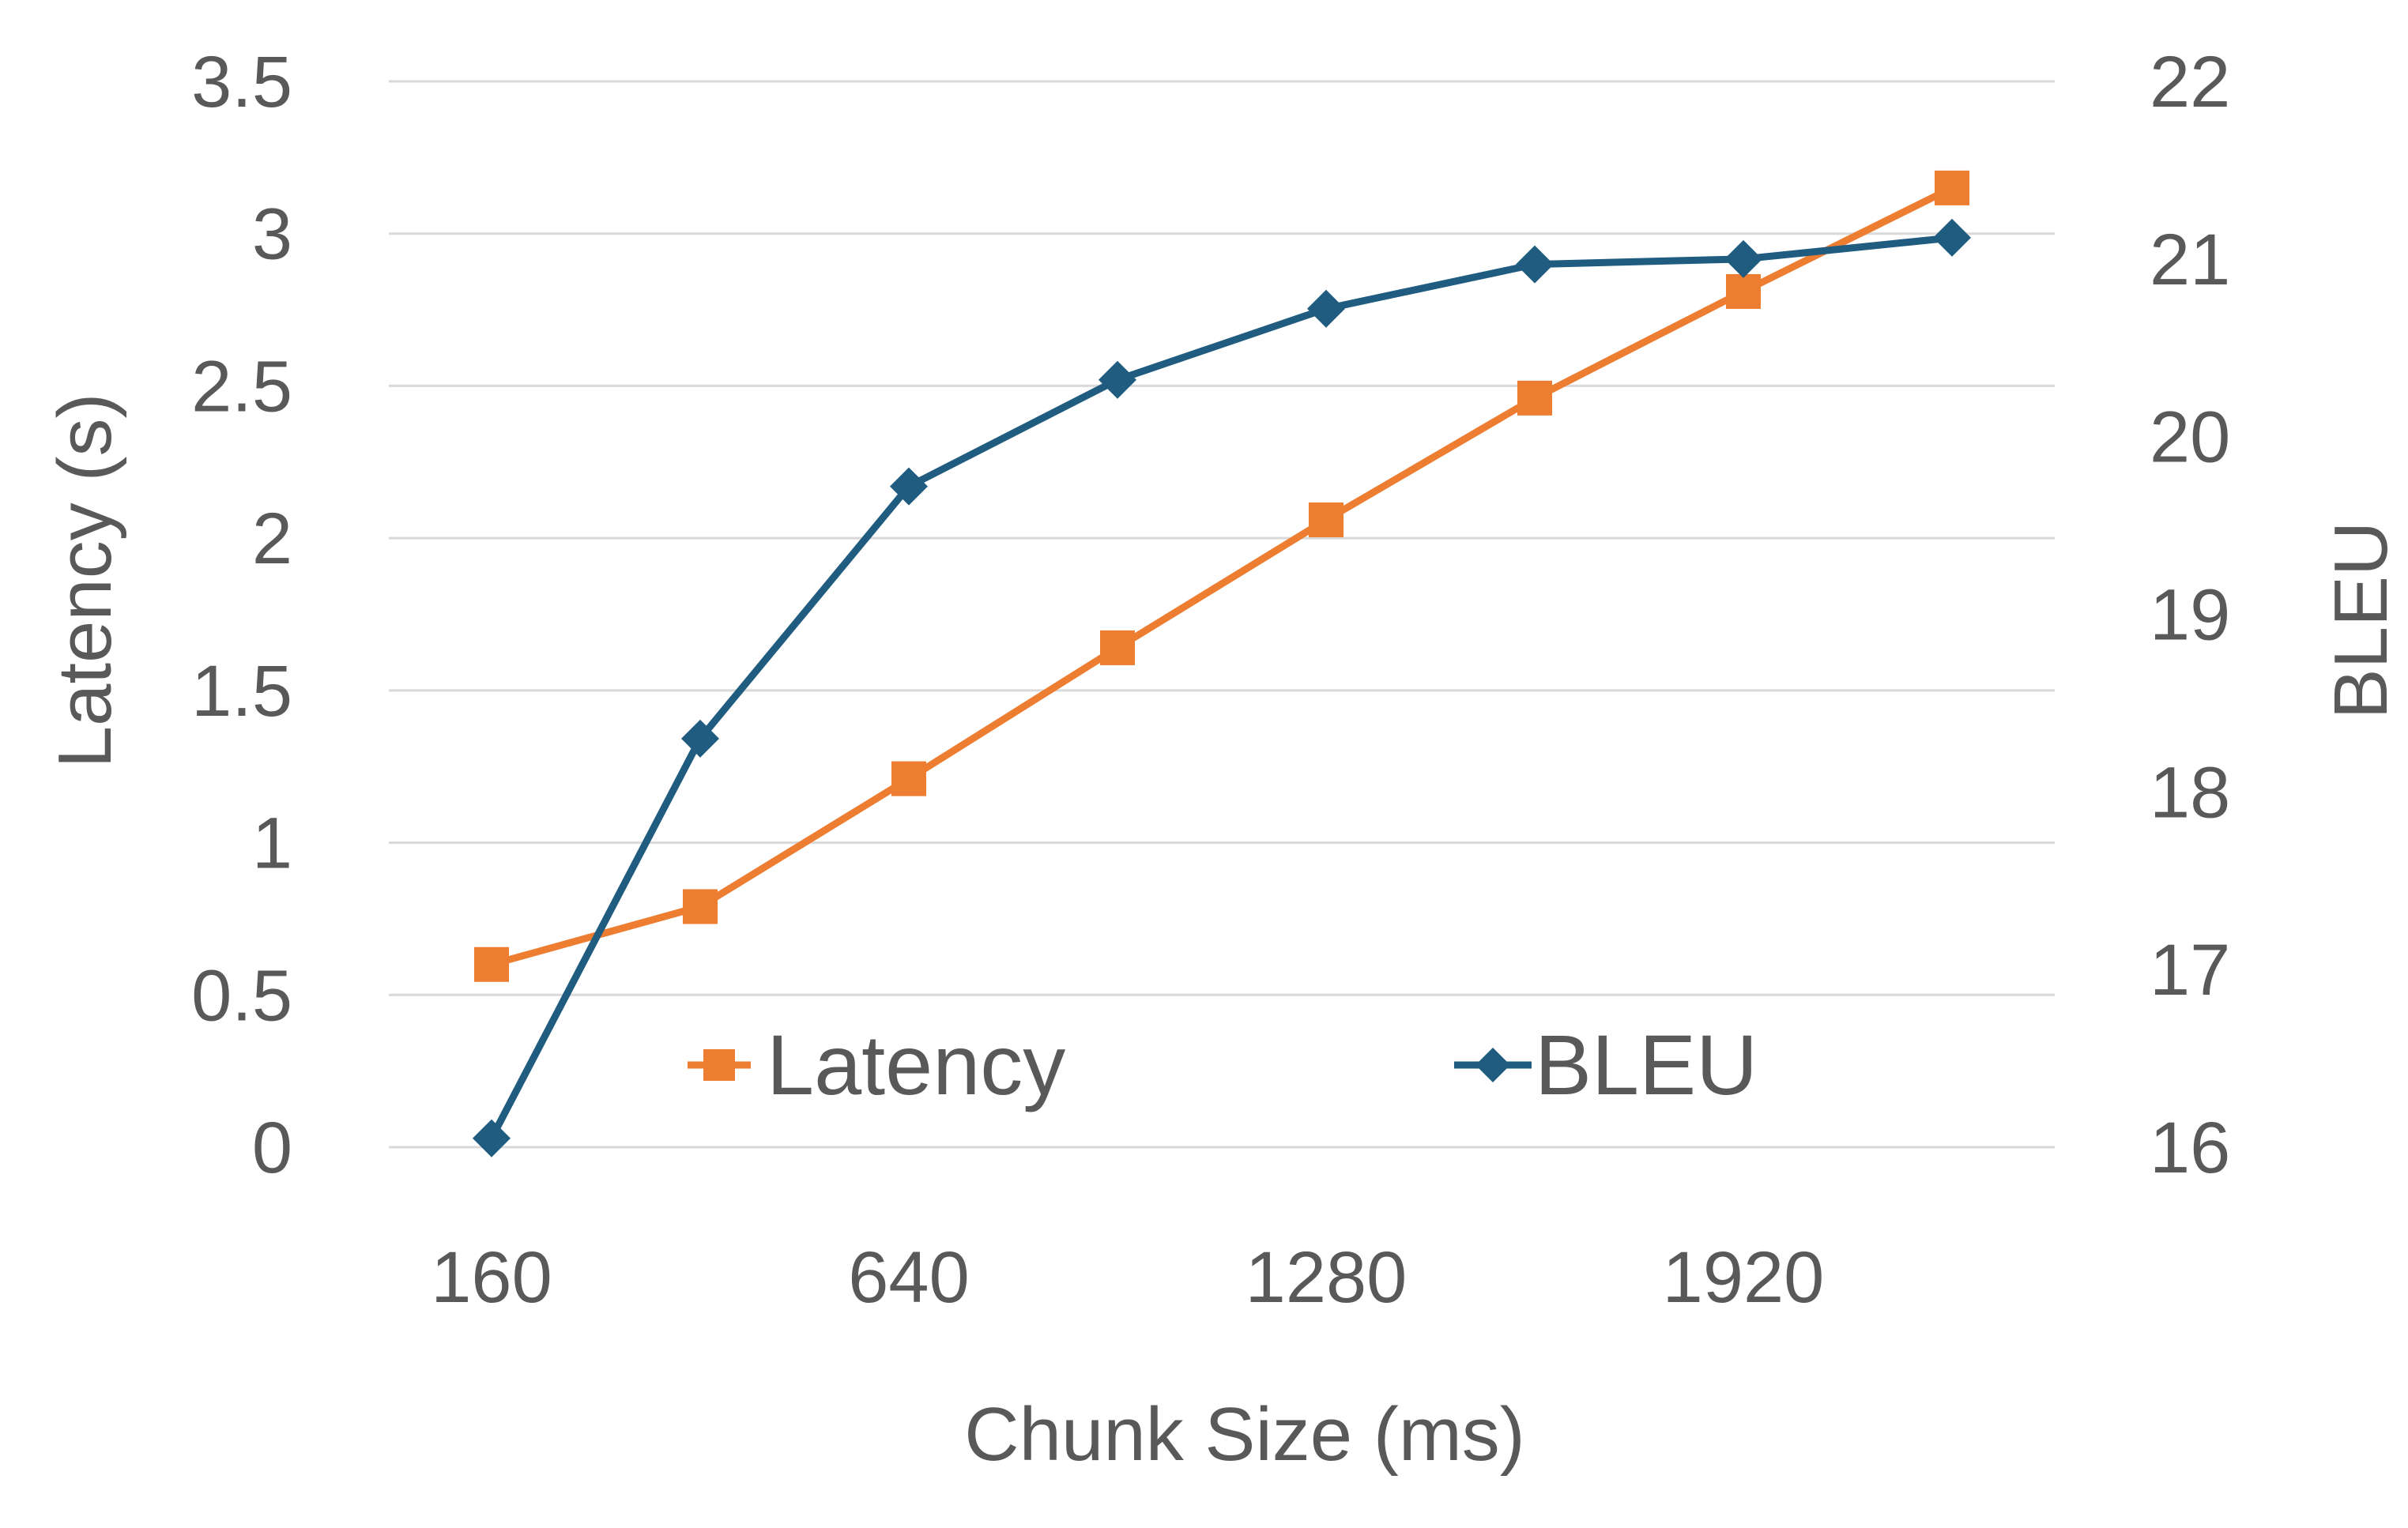 This screenshot has width=2408, height=1528. Describe the element at coordinates (916, 1065) in the screenshot. I see `legend-label-latency: Latency` at that location.